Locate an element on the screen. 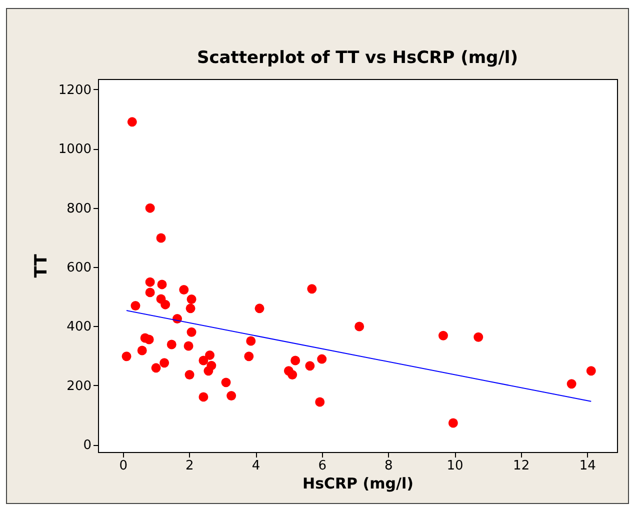 The width and height of the screenshot is (631, 506). x-tick-label: 0 is located at coordinates (123, 466).